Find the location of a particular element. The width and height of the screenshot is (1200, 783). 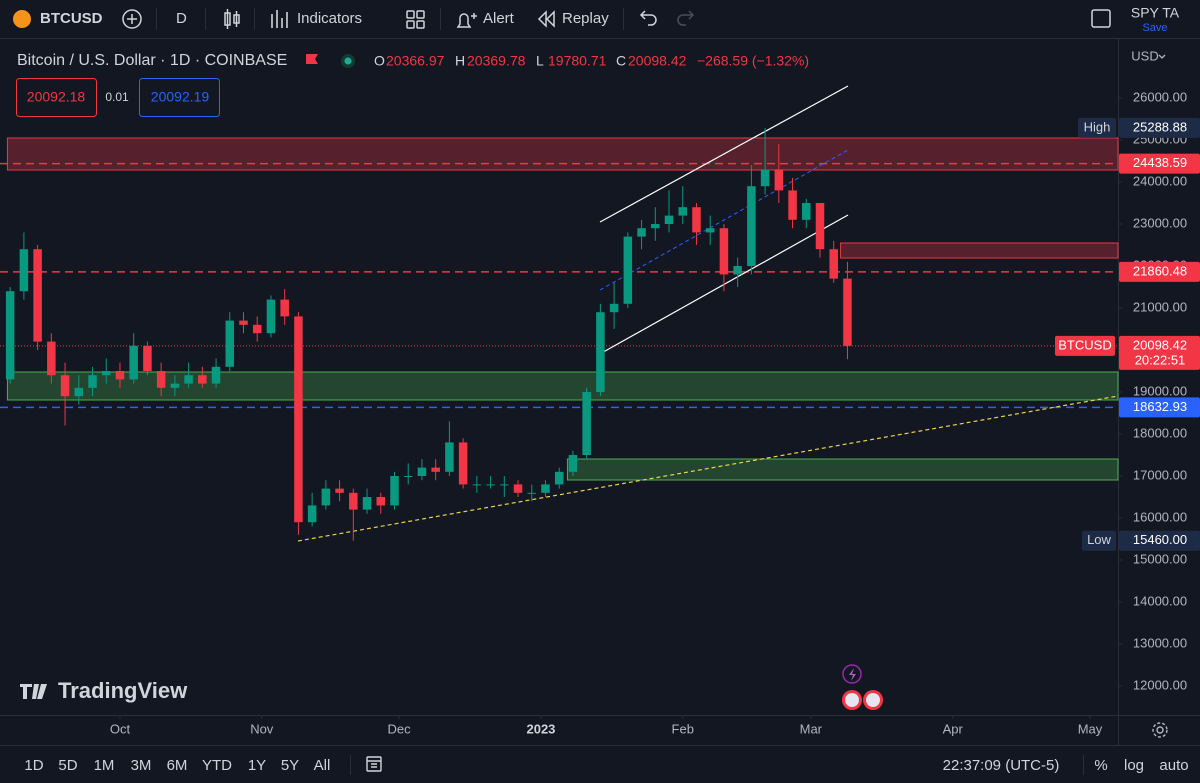

compare-icon is located at coordinates (132, 19).